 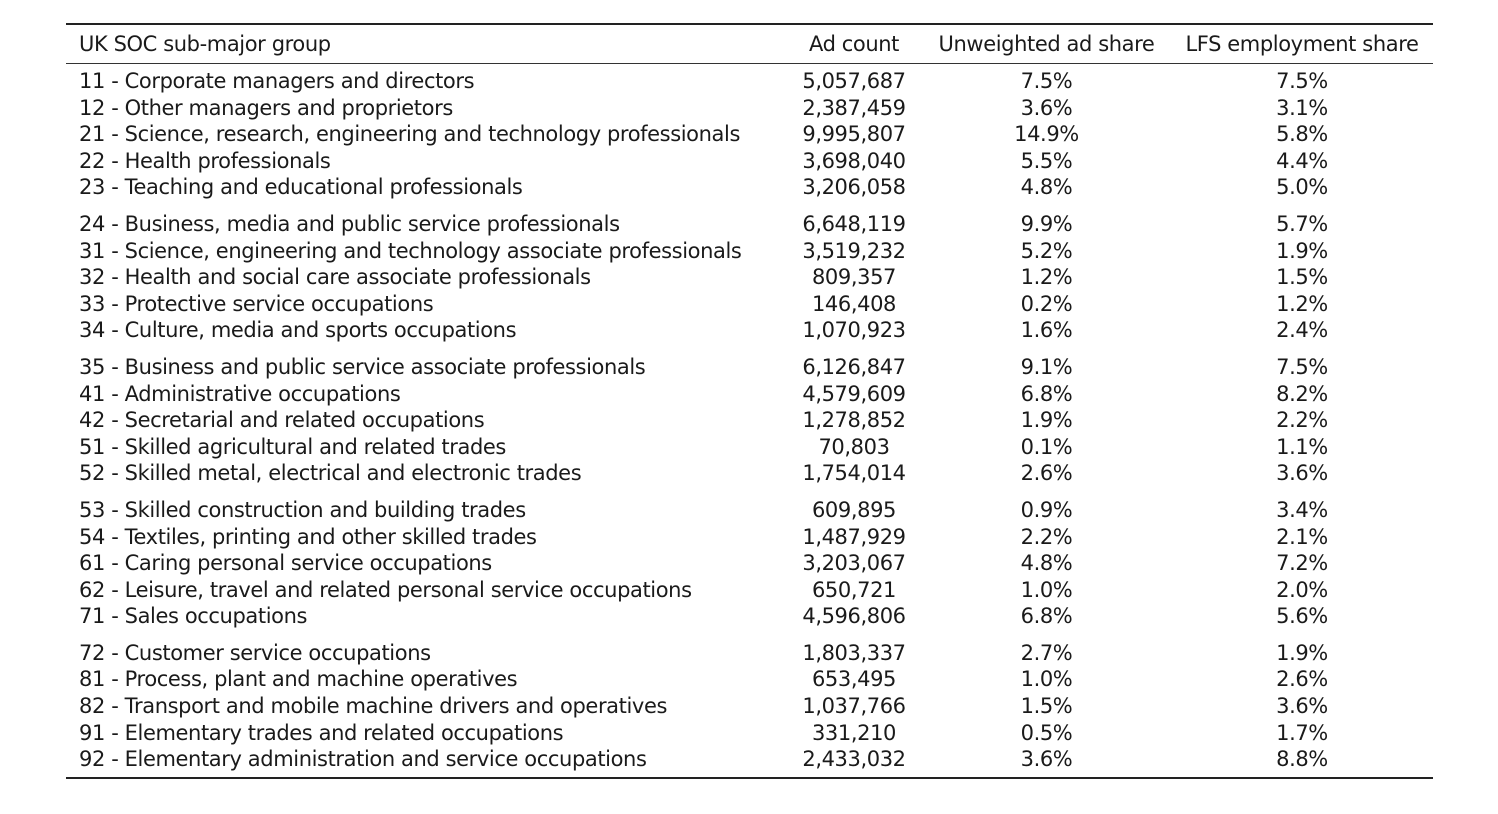 What do you see at coordinates (749, 777) in the screenshot?
I see `bottom-rule` at bounding box center [749, 777].